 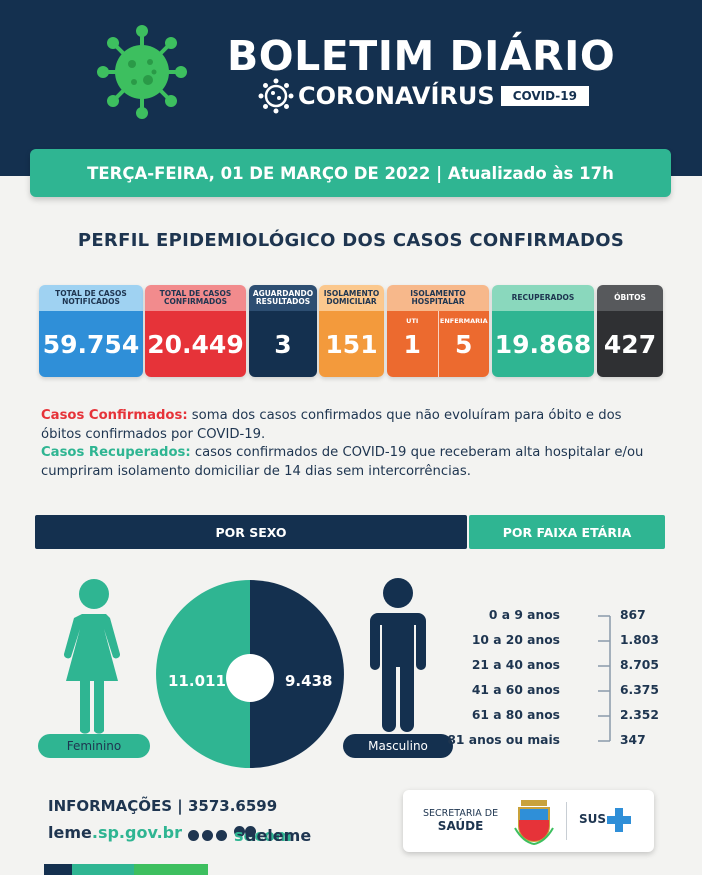 What do you see at coordinates (619, 820) in the screenshot?
I see `sus-cross-icon` at bounding box center [619, 820].